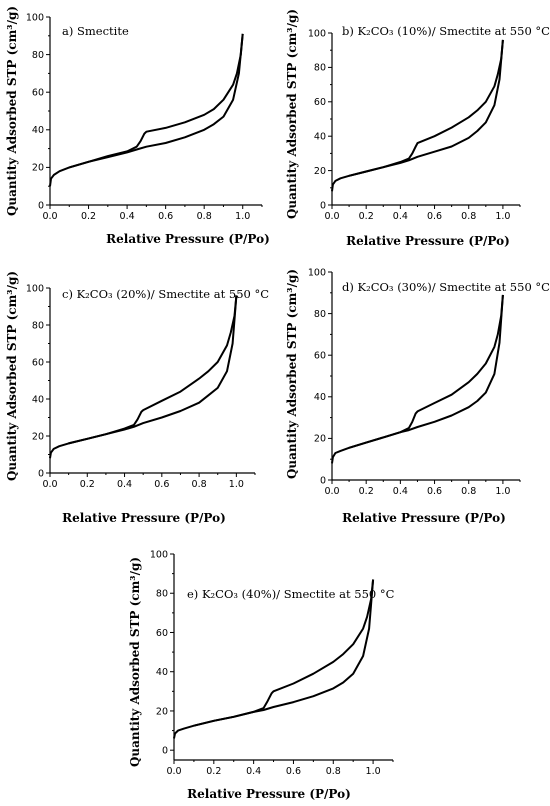  What do you see at coordinates (95, 31) in the screenshot?
I see `chart-title: a) Smectite` at bounding box center [95, 31].